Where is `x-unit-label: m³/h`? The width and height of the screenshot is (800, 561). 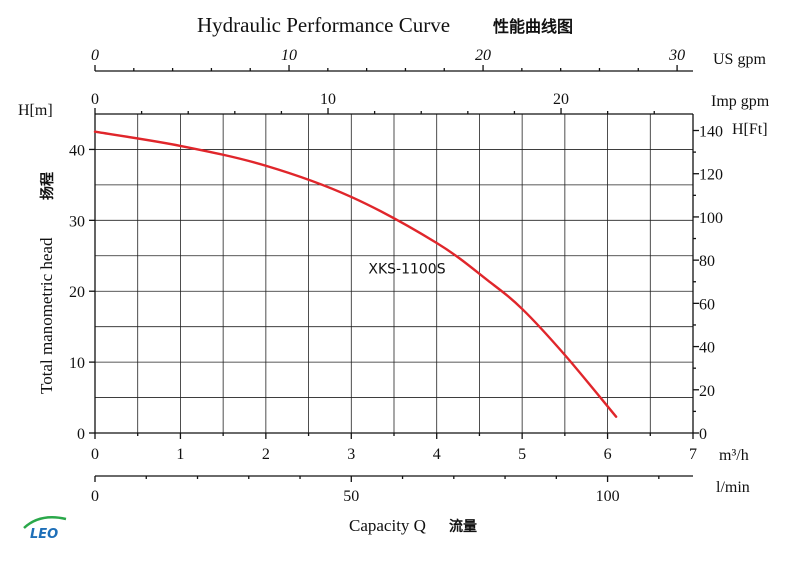
x-unit-label: m³/h is located at coordinates (734, 455).